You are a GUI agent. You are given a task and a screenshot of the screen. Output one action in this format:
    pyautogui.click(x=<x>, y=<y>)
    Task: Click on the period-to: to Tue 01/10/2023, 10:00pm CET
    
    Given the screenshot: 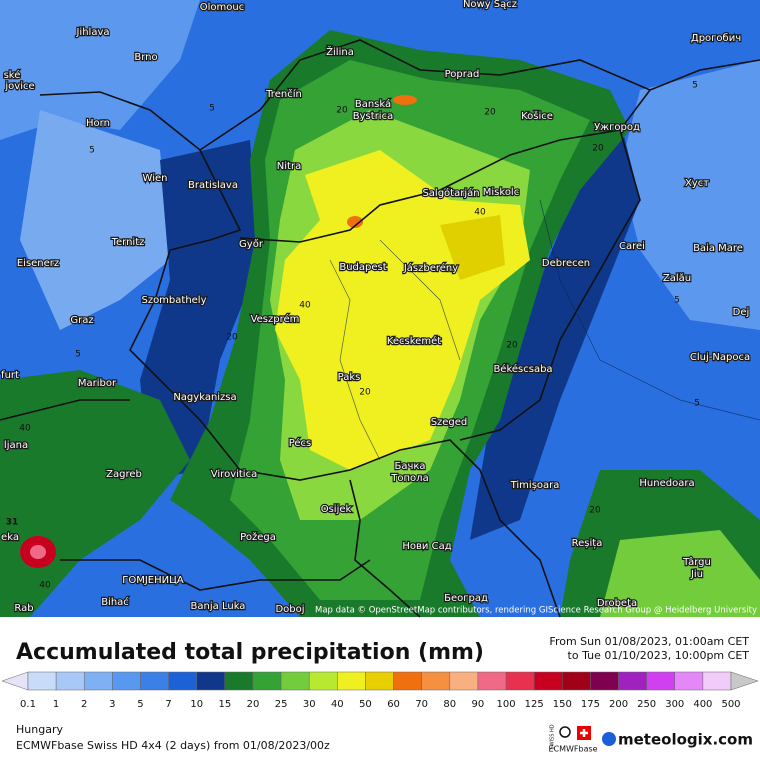 What is the action you would take?
    pyautogui.click(x=659, y=655)
    